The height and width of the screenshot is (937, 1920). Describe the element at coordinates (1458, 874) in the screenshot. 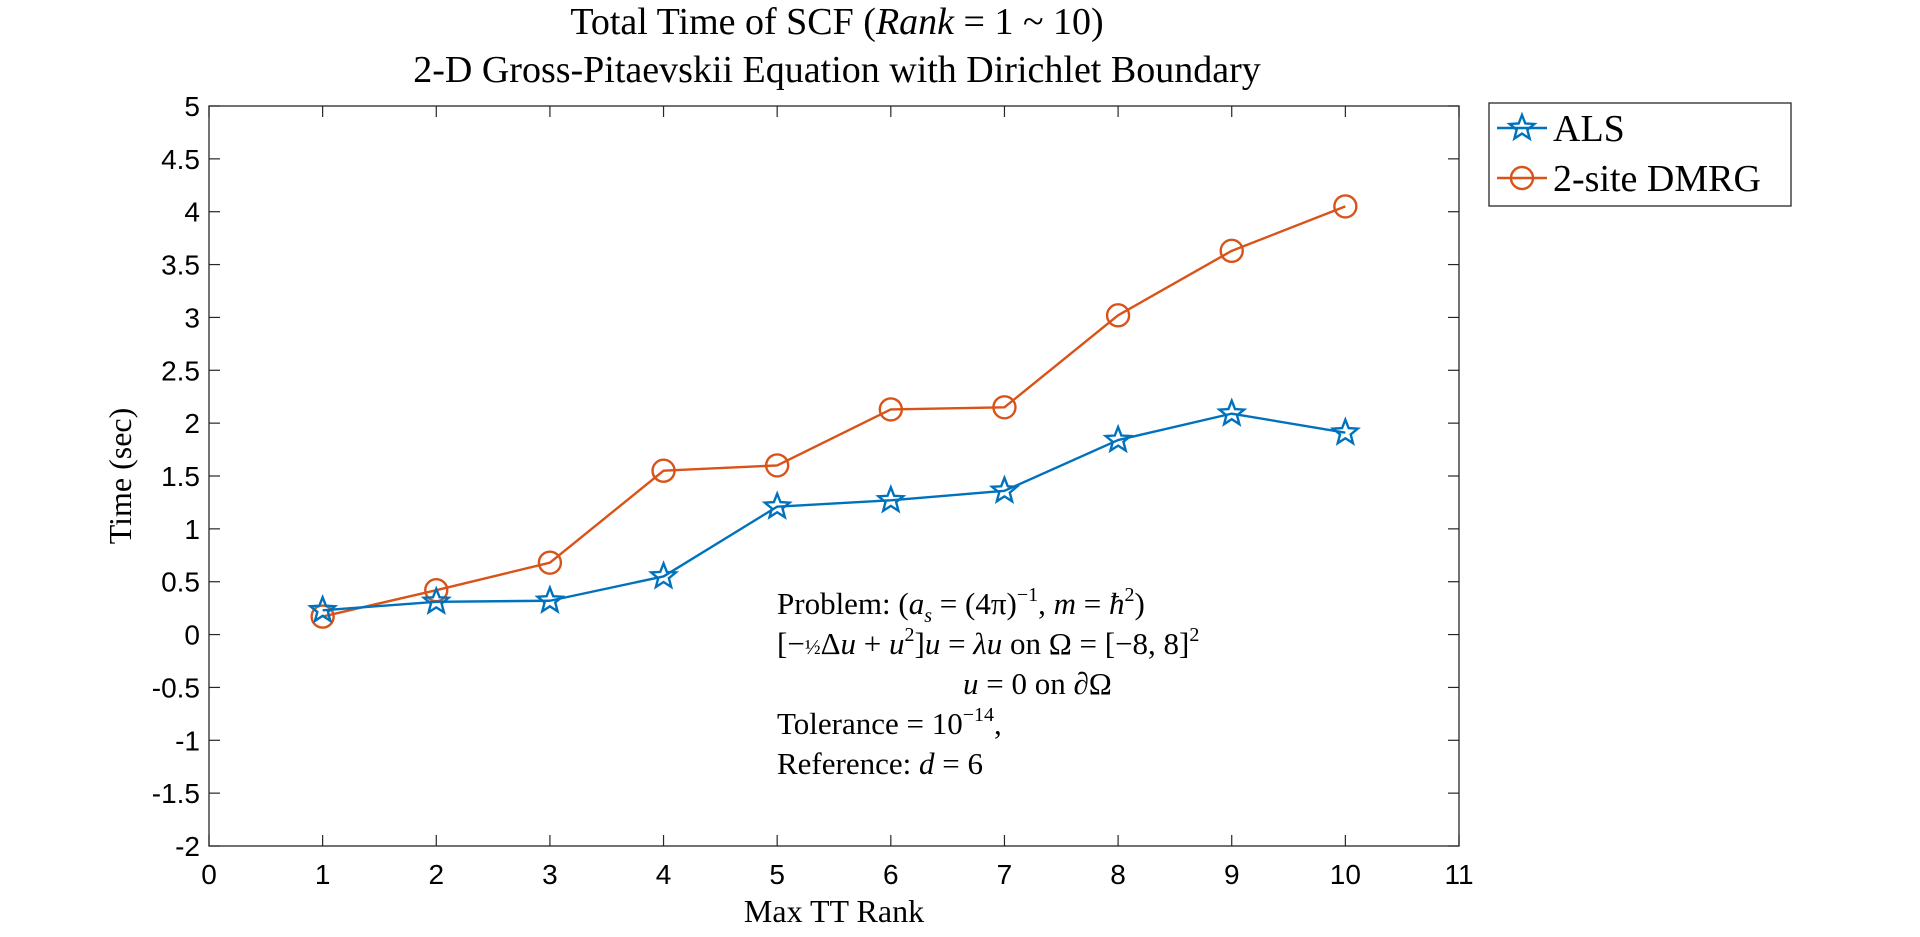

I see `x-tick-label: 11` at that location.